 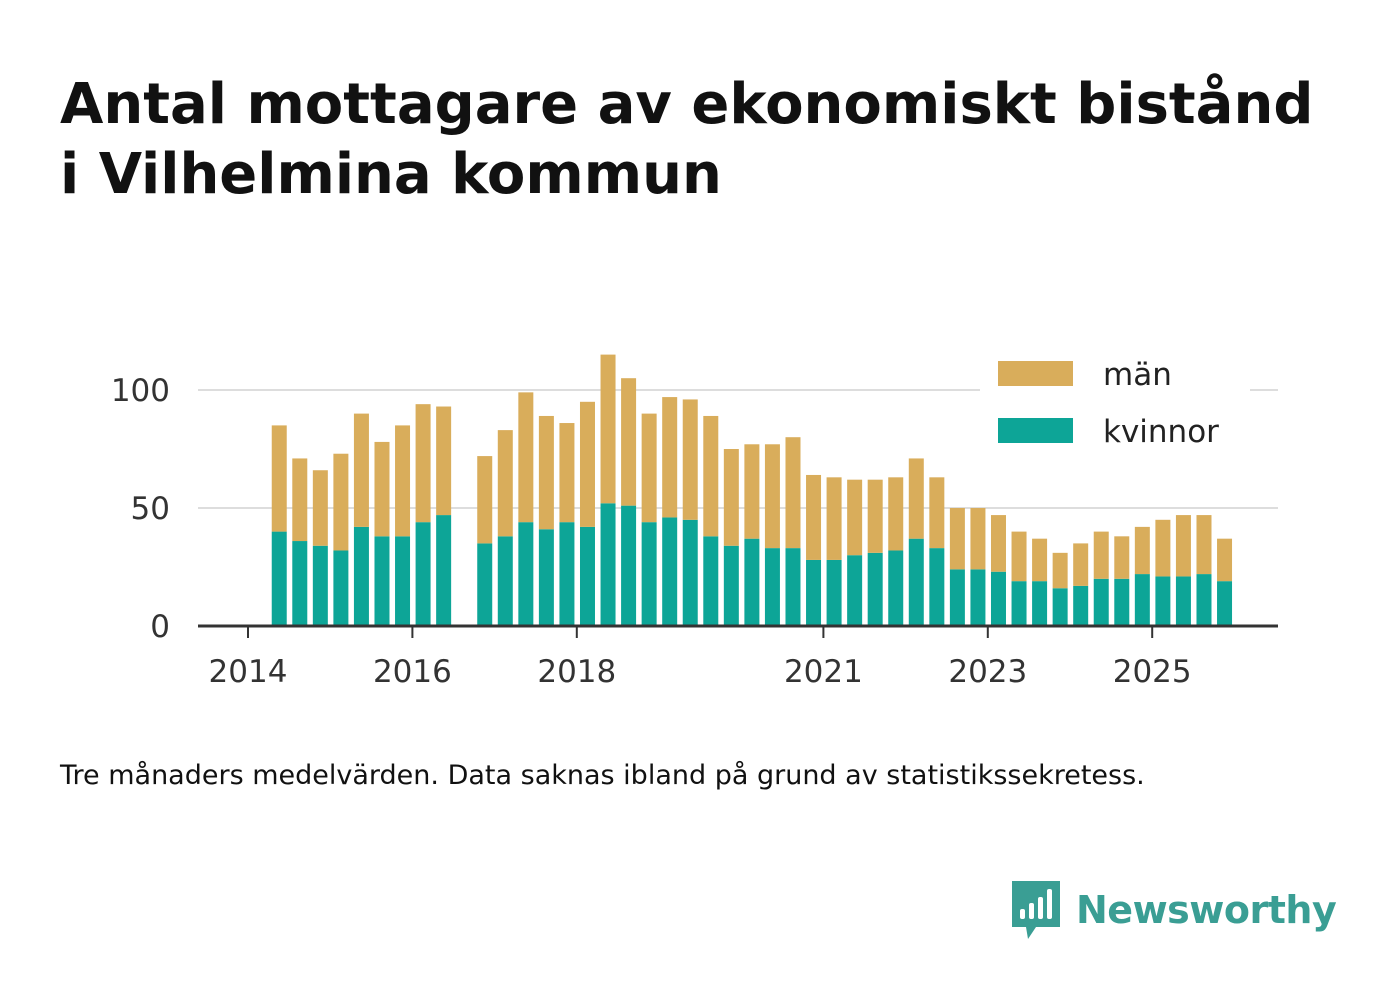 I want to click on legend-swatch-kvinnor, so click(x=1035, y=430).